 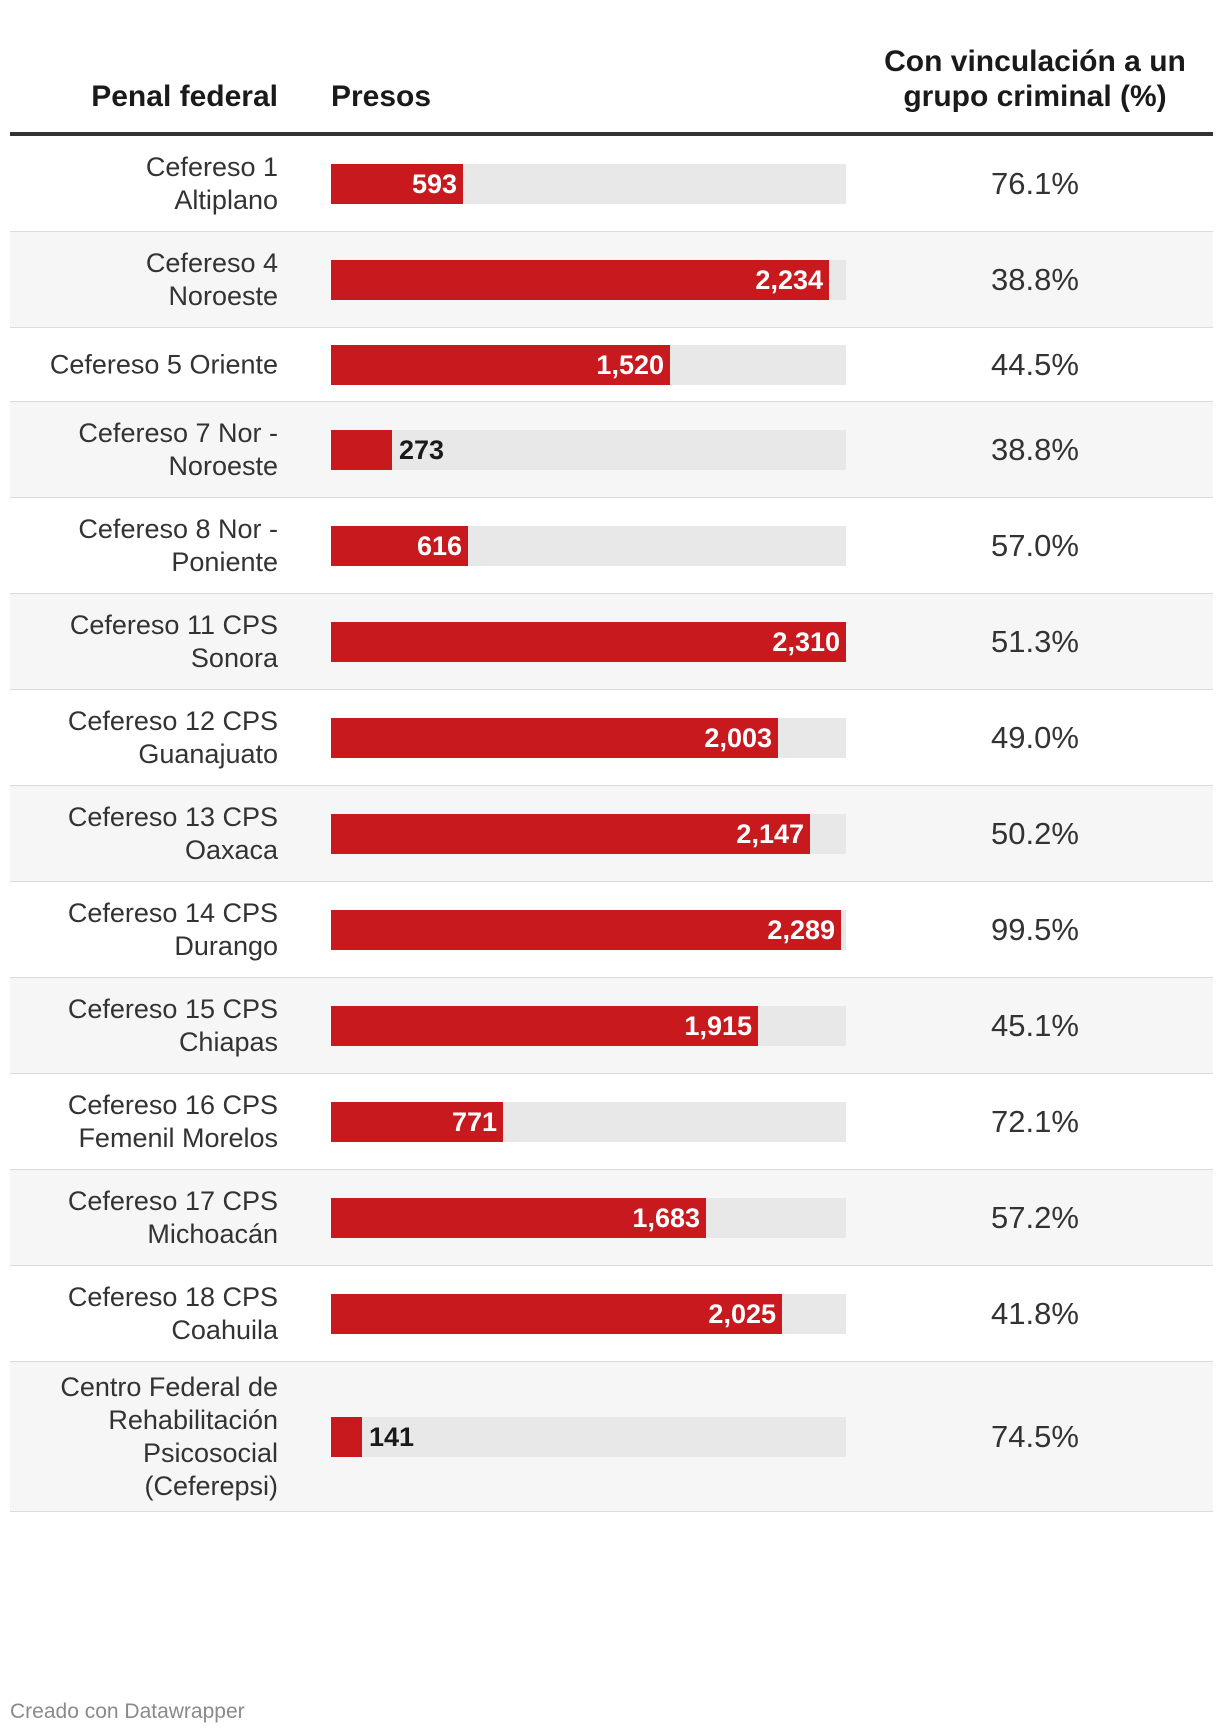 What do you see at coordinates (588, 1121) in the screenshot?
I see `bar-track: 771` at bounding box center [588, 1121].